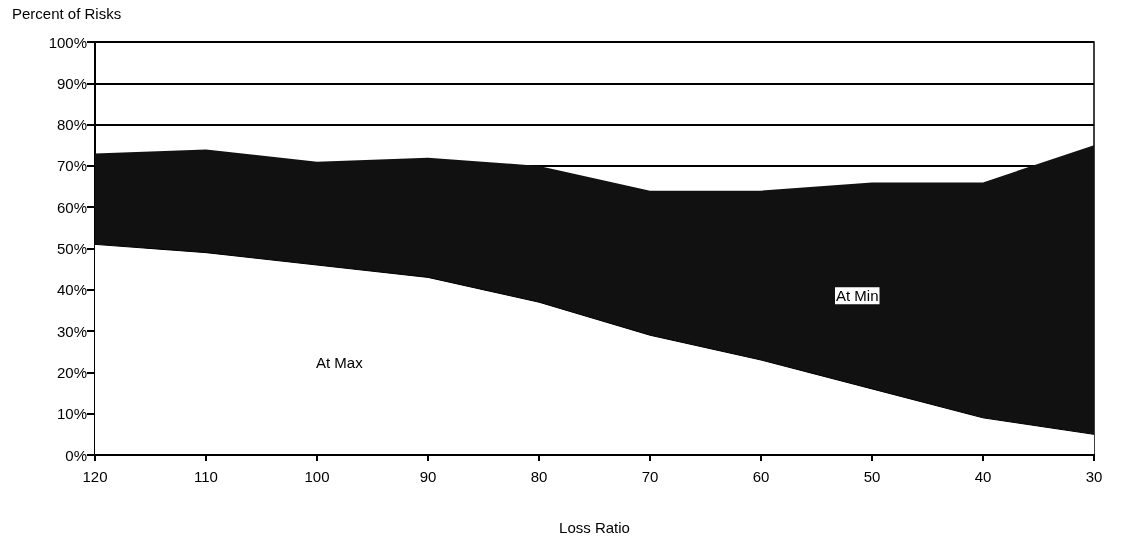 The height and width of the screenshot is (555, 1136). I want to click on y-tick-label: 50%, so click(71, 248).